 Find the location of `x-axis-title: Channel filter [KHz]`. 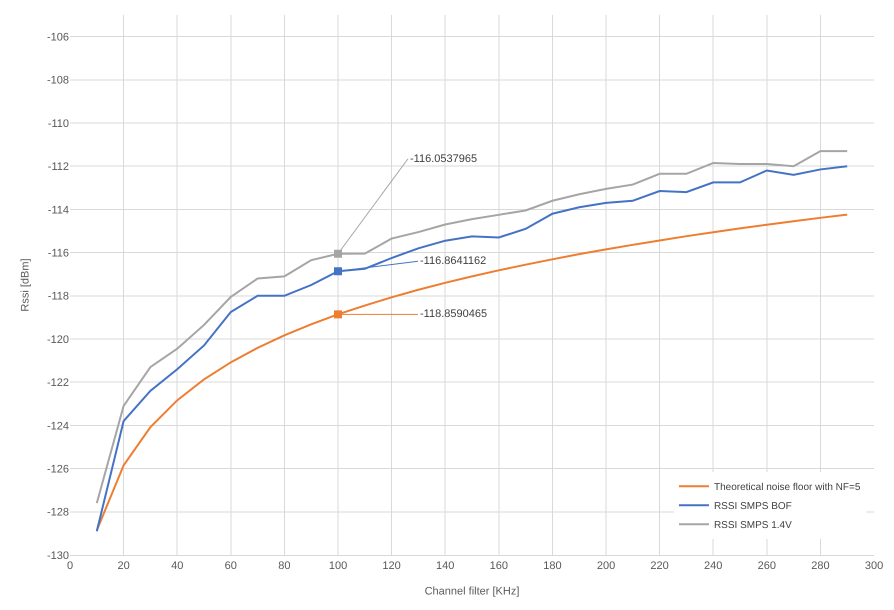

x-axis-title: Channel filter [KHz] is located at coordinates (472, 591).